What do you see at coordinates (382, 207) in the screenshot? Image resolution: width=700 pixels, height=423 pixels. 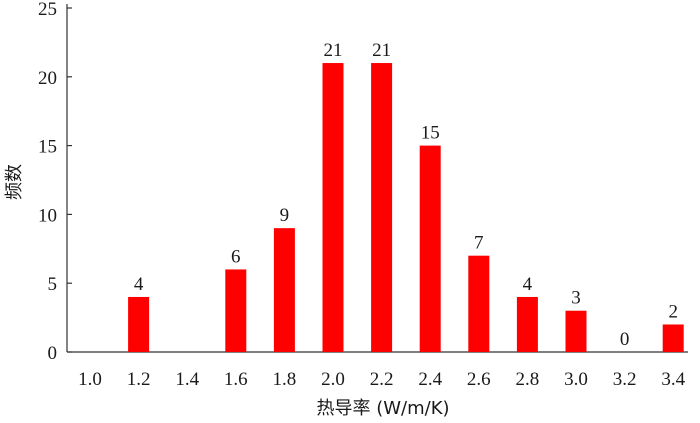 I see `bar-2.2` at bounding box center [382, 207].